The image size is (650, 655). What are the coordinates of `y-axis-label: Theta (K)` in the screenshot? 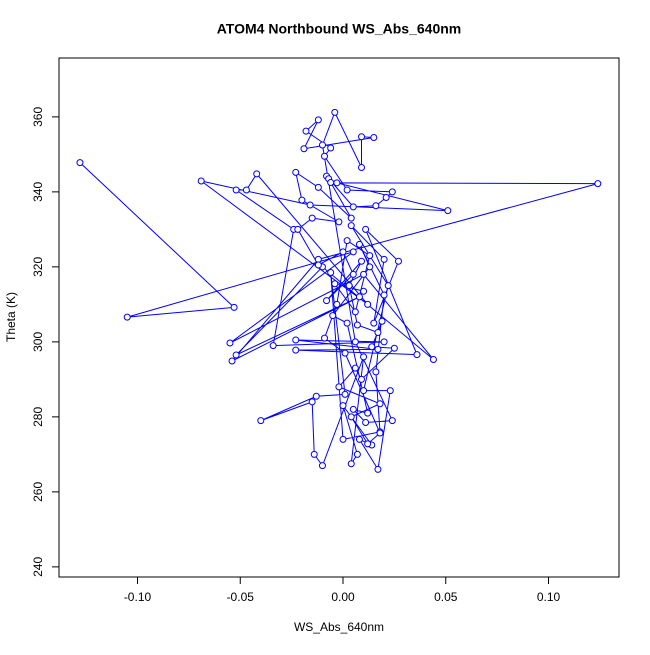 It's located at (11, 317).